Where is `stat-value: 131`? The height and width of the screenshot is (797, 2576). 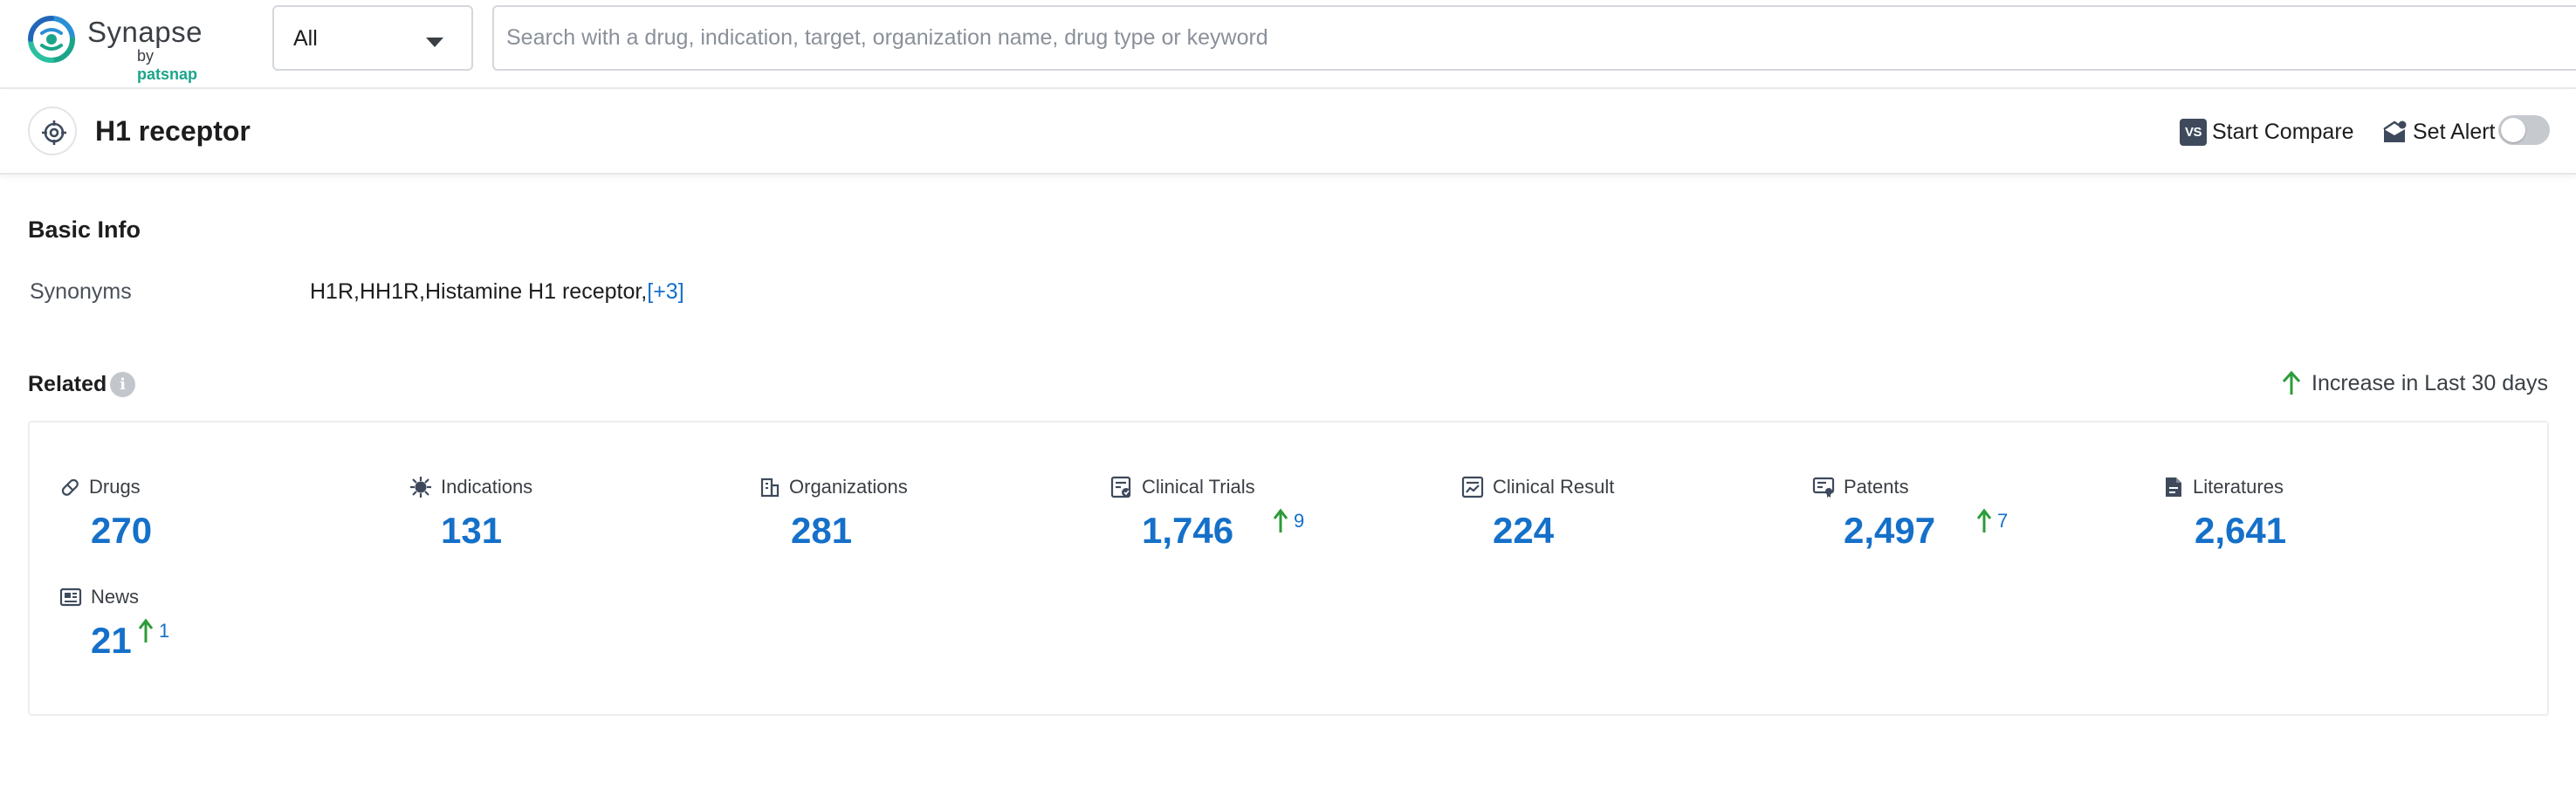 stat-value: 131 is located at coordinates (472, 531).